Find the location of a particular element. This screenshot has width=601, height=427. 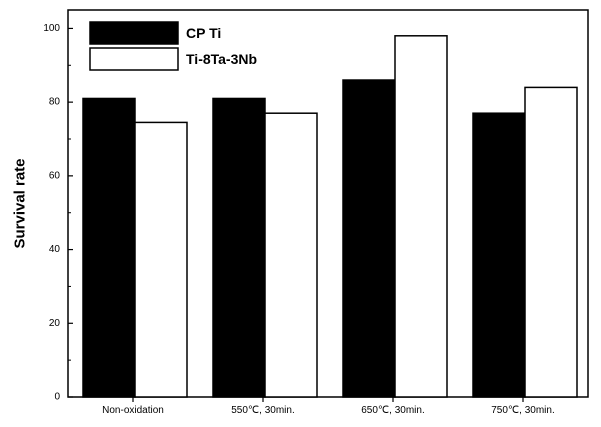

x-tick-label: Non-oxidation is located at coordinates (133, 410).